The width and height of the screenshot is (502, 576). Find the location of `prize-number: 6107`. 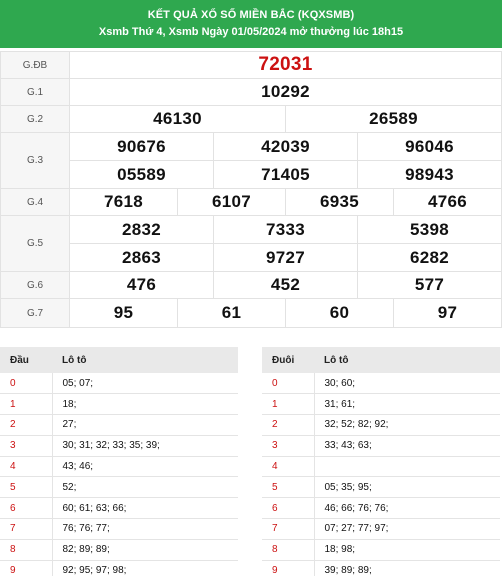

prize-number: 6107 is located at coordinates (231, 201).